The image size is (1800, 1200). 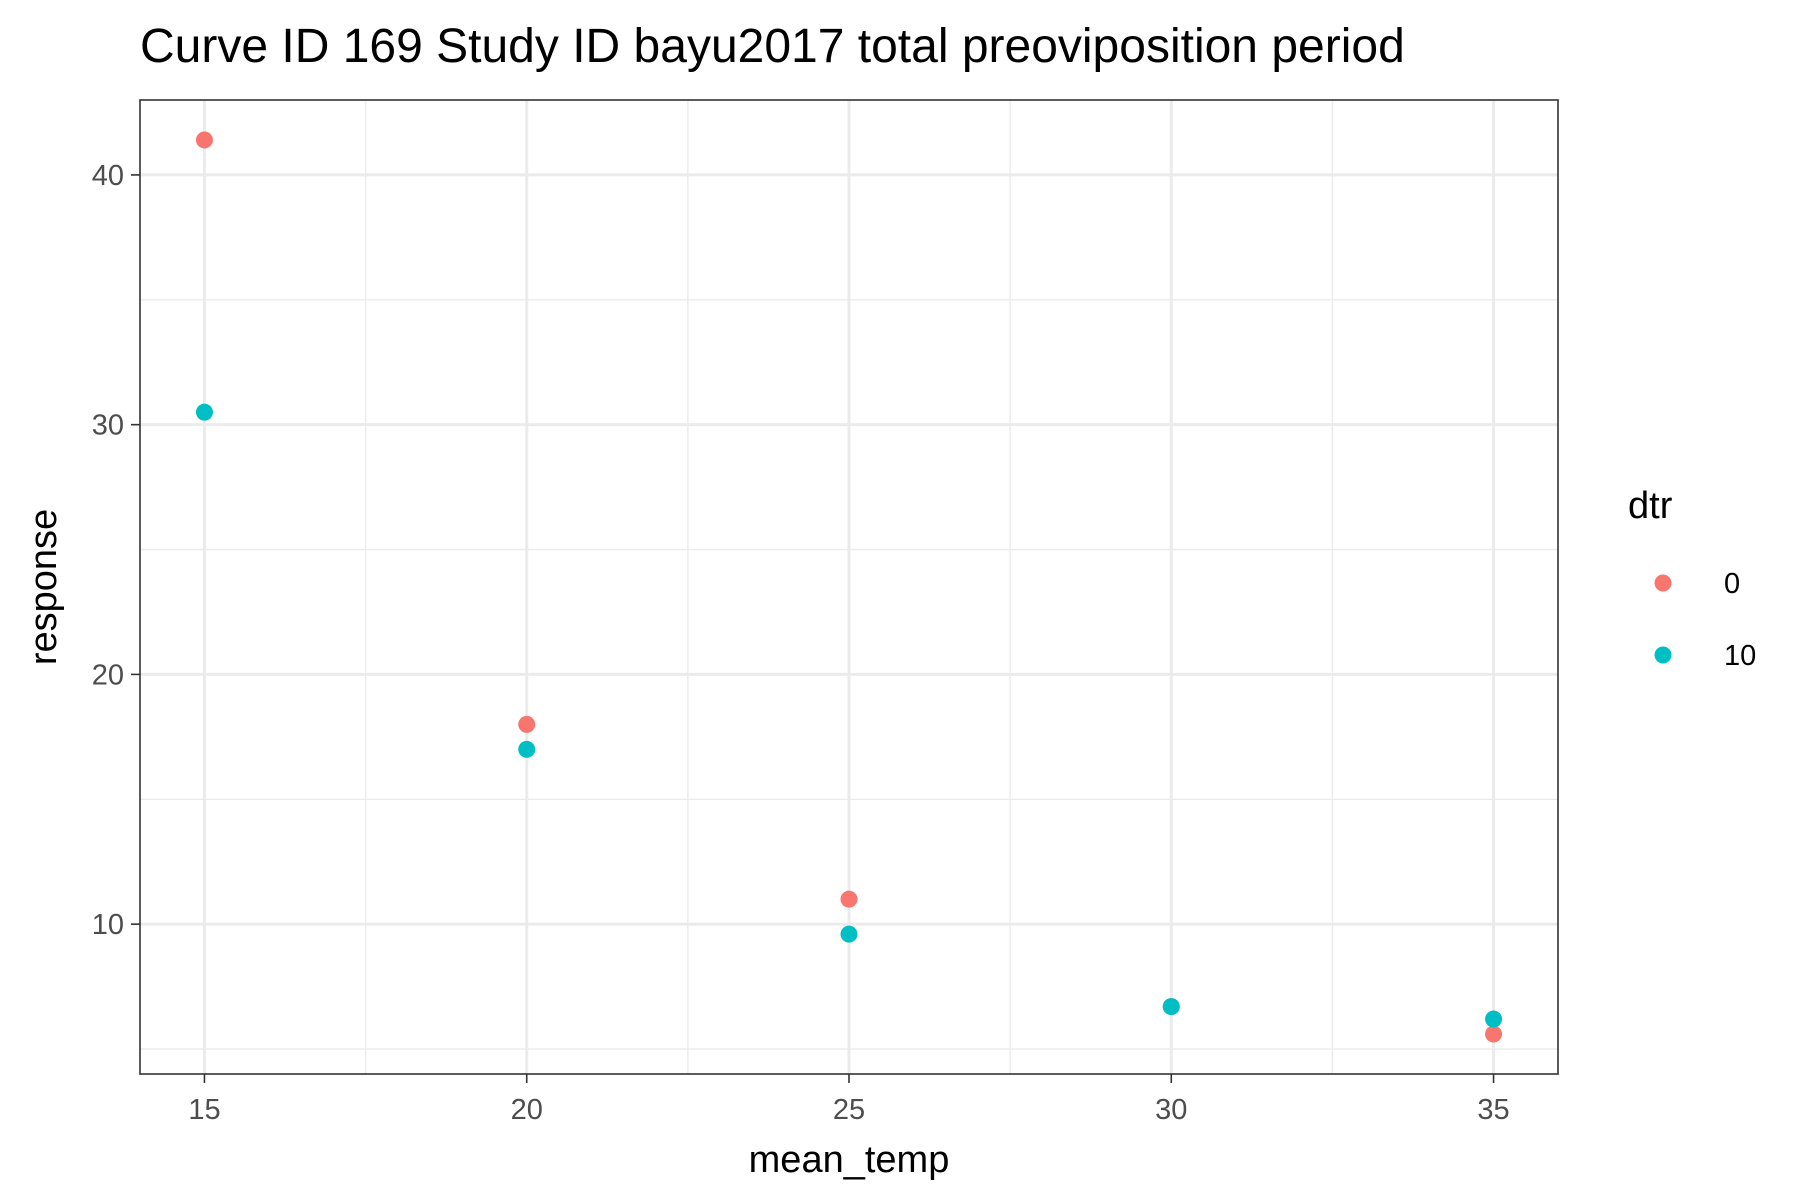 I want to click on legend: dtr 0 10, so click(x=1692, y=578).